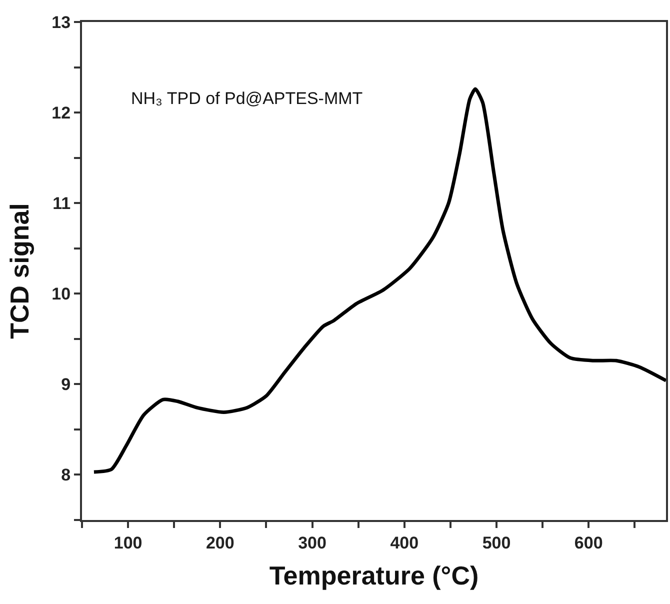  Describe the element at coordinates (66, 475) in the screenshot. I see `y-tick-label: 8` at that location.